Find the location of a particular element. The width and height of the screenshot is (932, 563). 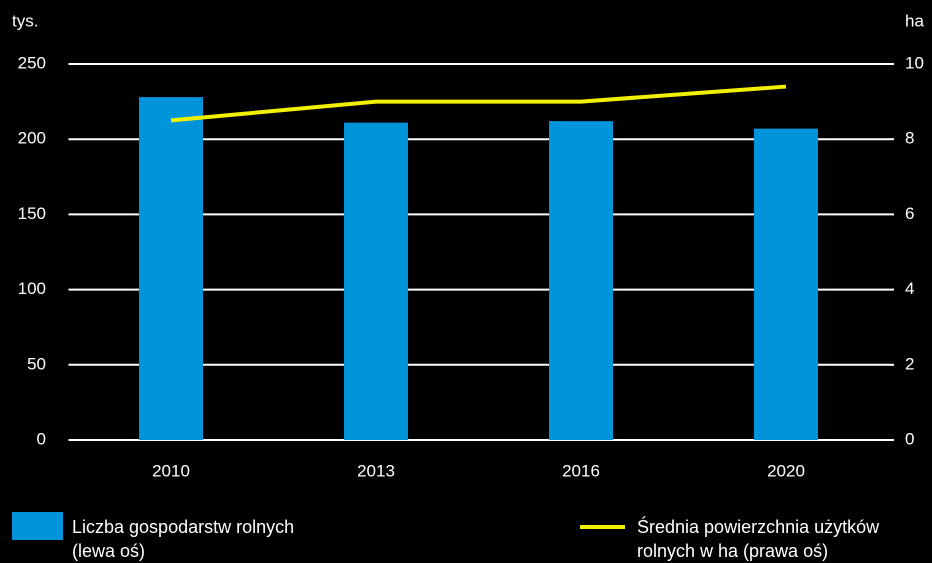

y2-tick-label: 2 is located at coordinates (909, 363).